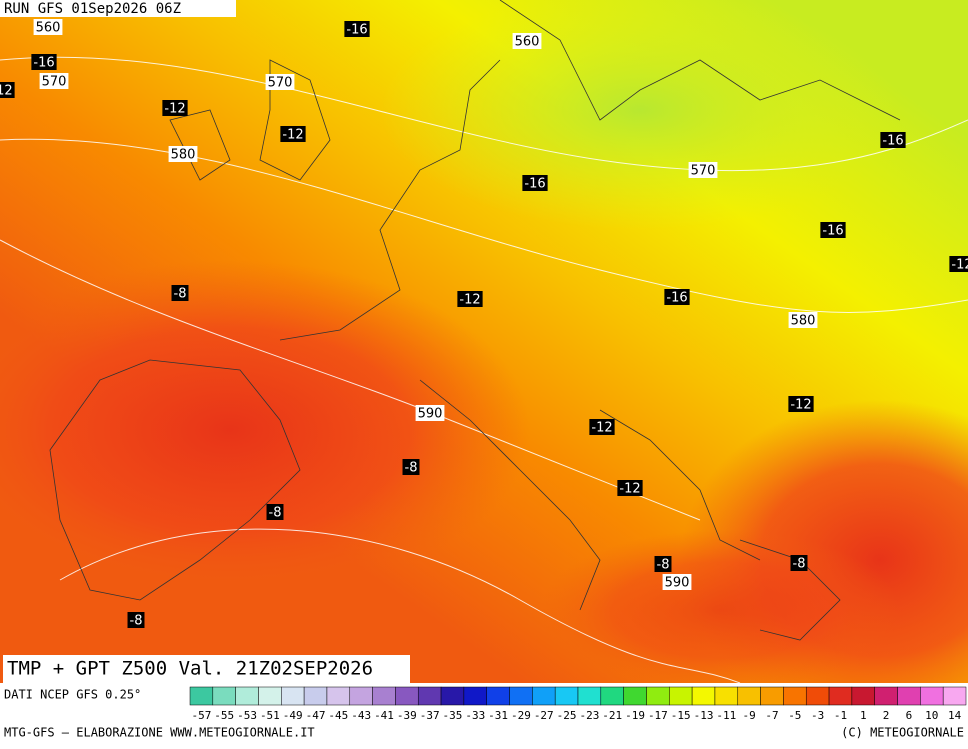  What do you see at coordinates (338, 715) in the screenshot?
I see `colorbar-label: -45` at bounding box center [338, 715].